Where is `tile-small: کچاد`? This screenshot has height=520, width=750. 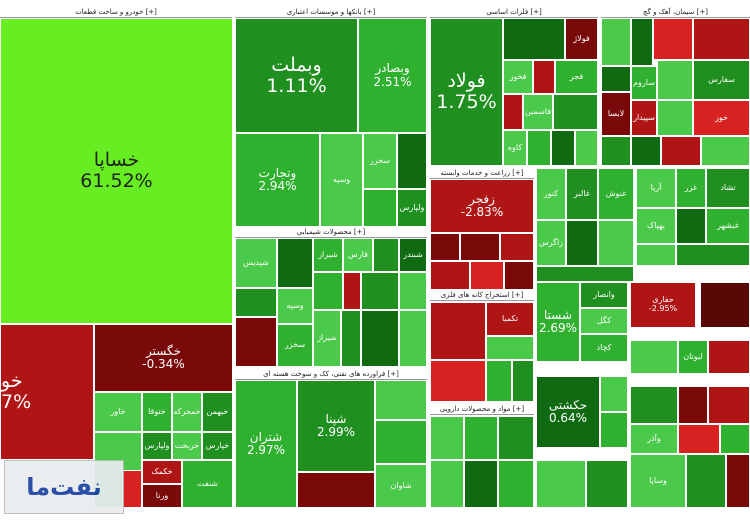 tile-small: کچاد is located at coordinates (604, 348).